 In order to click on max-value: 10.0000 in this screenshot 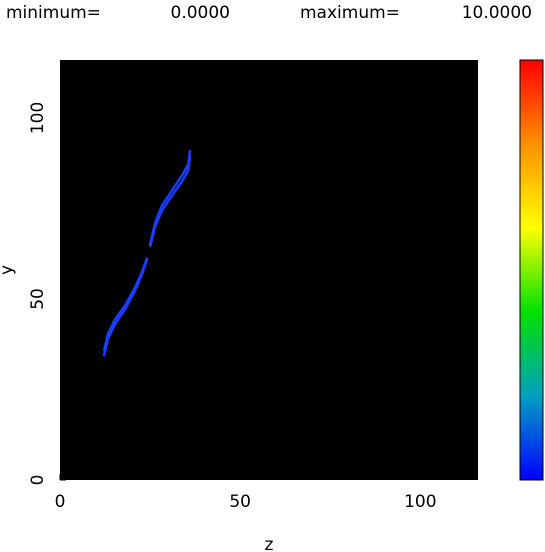, I will do `click(497, 13)`.